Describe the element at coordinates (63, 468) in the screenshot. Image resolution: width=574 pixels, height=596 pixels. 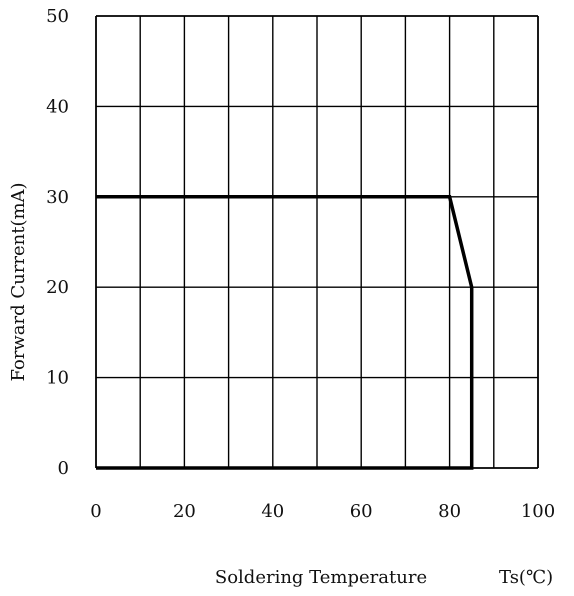
I see `y-tick-label: 0` at that location.